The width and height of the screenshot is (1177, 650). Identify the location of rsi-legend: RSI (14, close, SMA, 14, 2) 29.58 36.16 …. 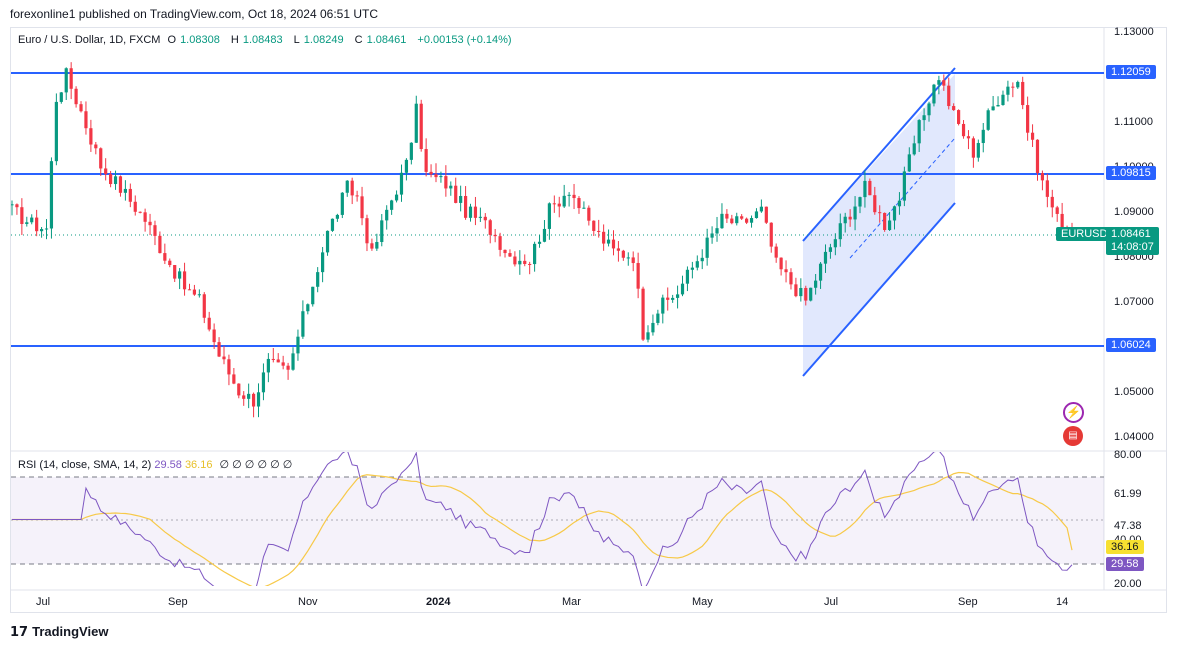
(155, 464).